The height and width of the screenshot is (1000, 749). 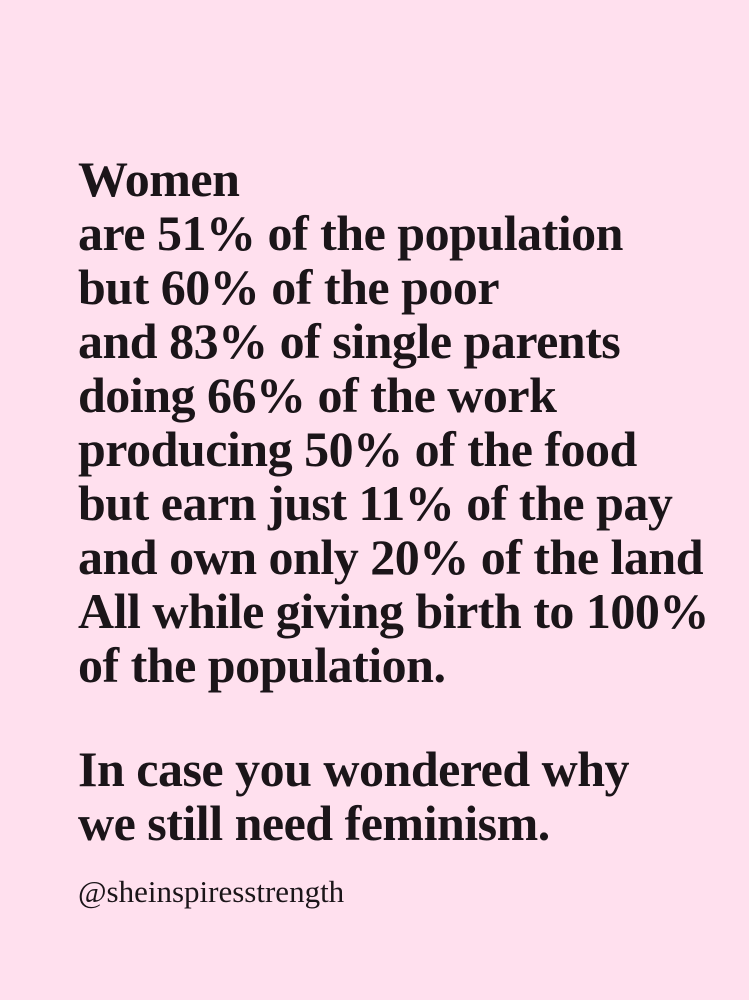 I want to click on quote-line: doing 66% of the work, so click(x=317, y=395).